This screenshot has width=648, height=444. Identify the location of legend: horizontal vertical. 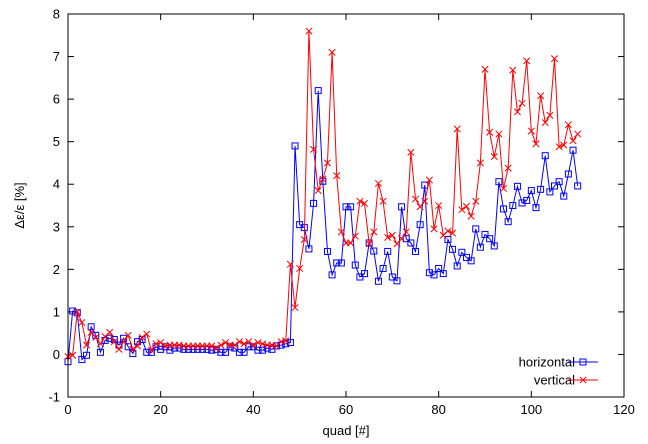
(558, 371).